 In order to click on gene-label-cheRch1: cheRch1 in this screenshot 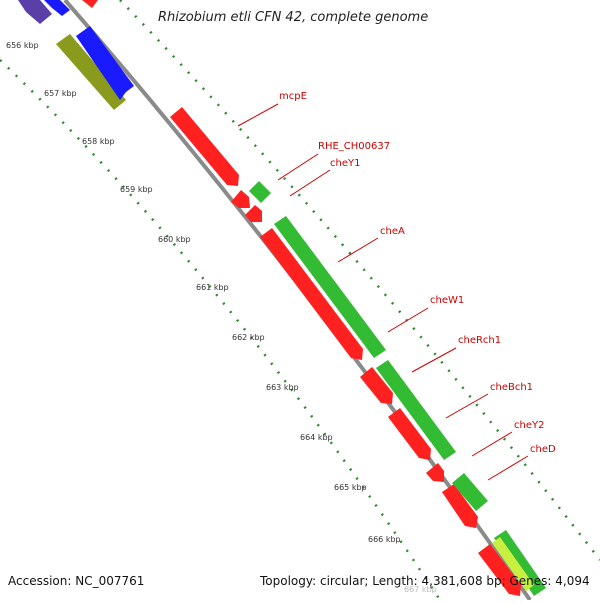, I will do `click(479, 340)`.